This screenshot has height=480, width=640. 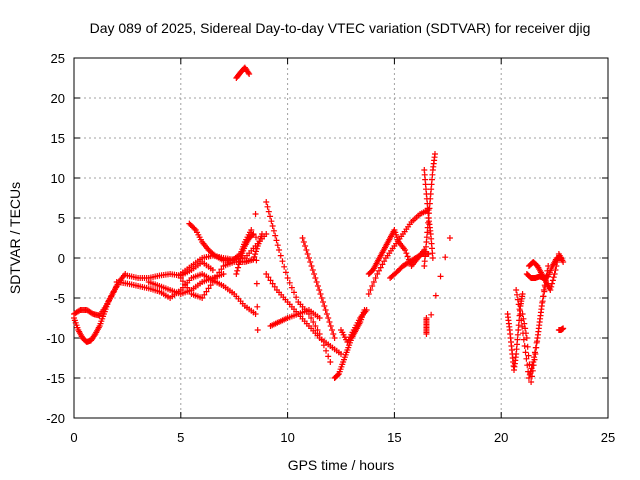 What do you see at coordinates (354, 326) in the screenshot?
I see `series-arc17` at bounding box center [354, 326].